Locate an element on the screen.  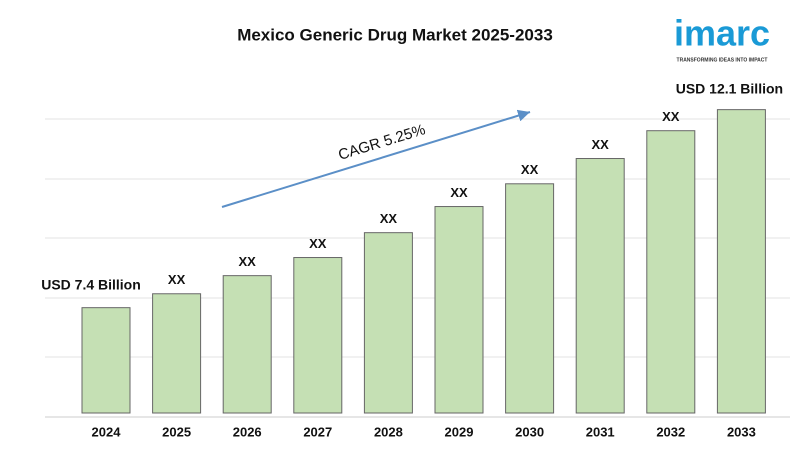
x-tick-label: 2030 is located at coordinates (529, 431).